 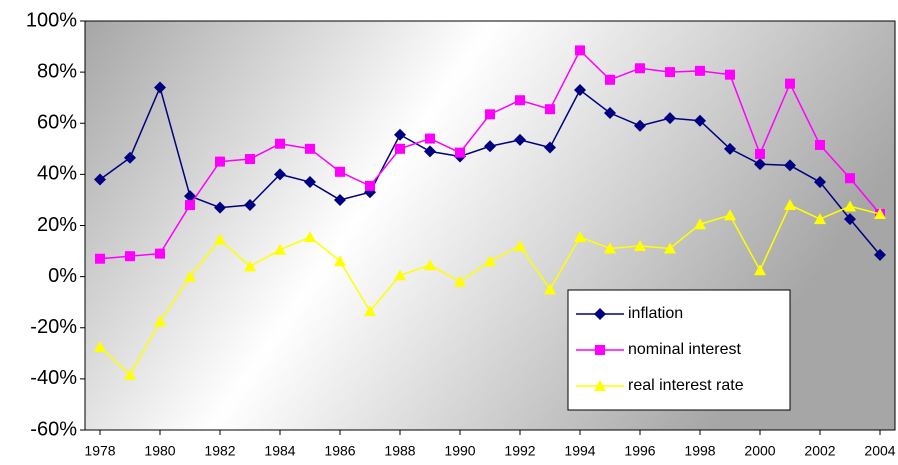 I want to click on y-tick-label: -40%, so click(x=53, y=378).